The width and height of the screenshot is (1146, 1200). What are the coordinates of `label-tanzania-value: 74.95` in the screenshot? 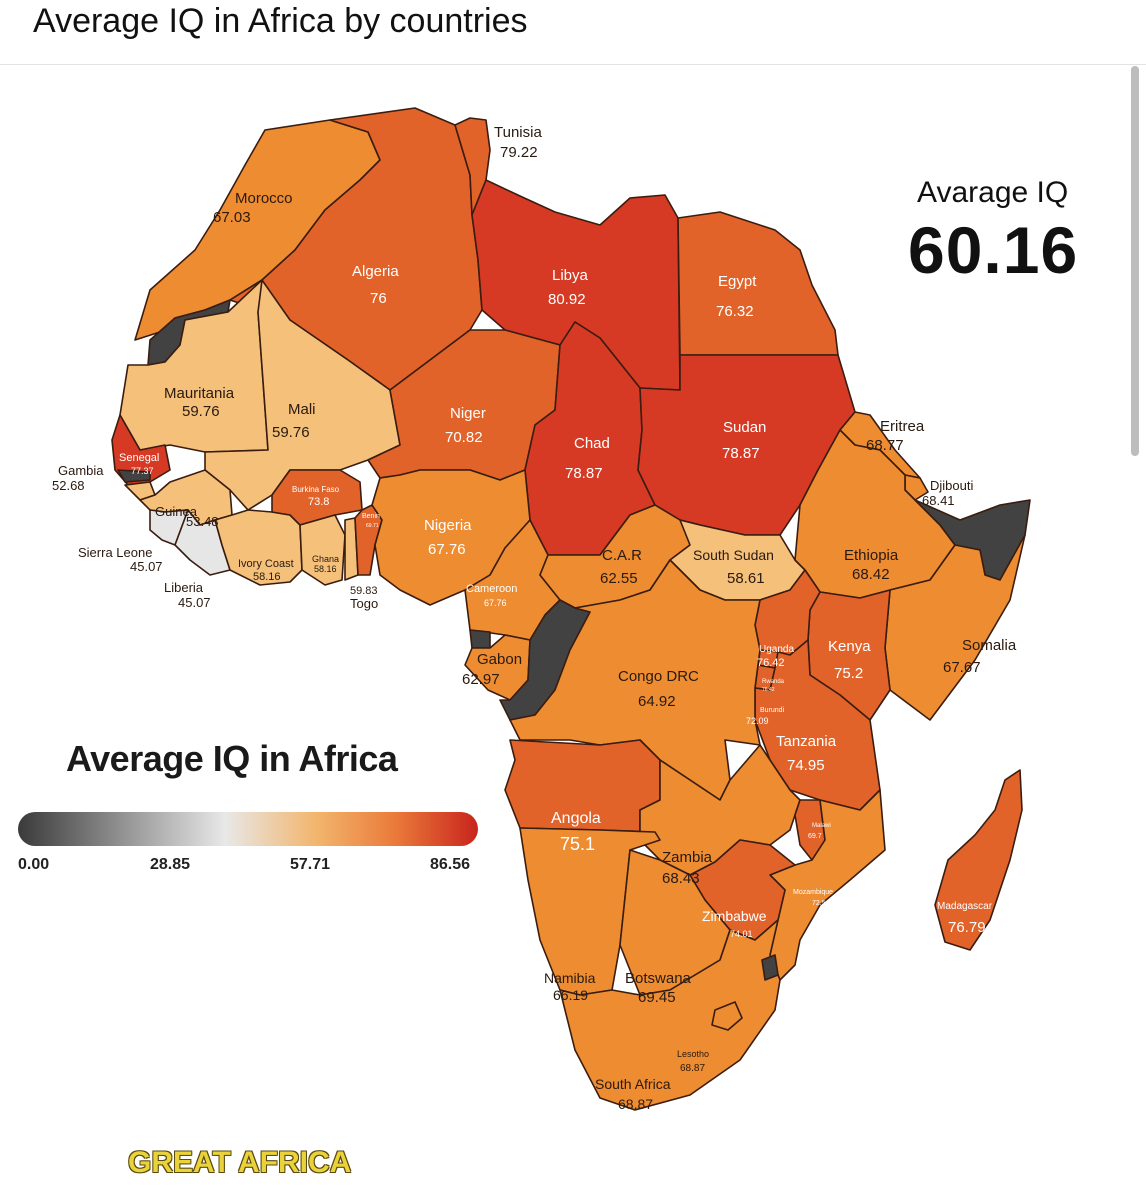 It's located at (806, 765).